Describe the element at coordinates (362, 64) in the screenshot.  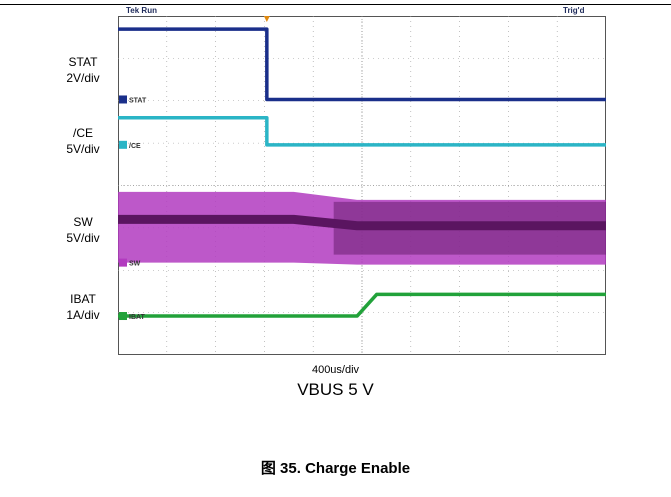
I see `trace-stat` at that location.